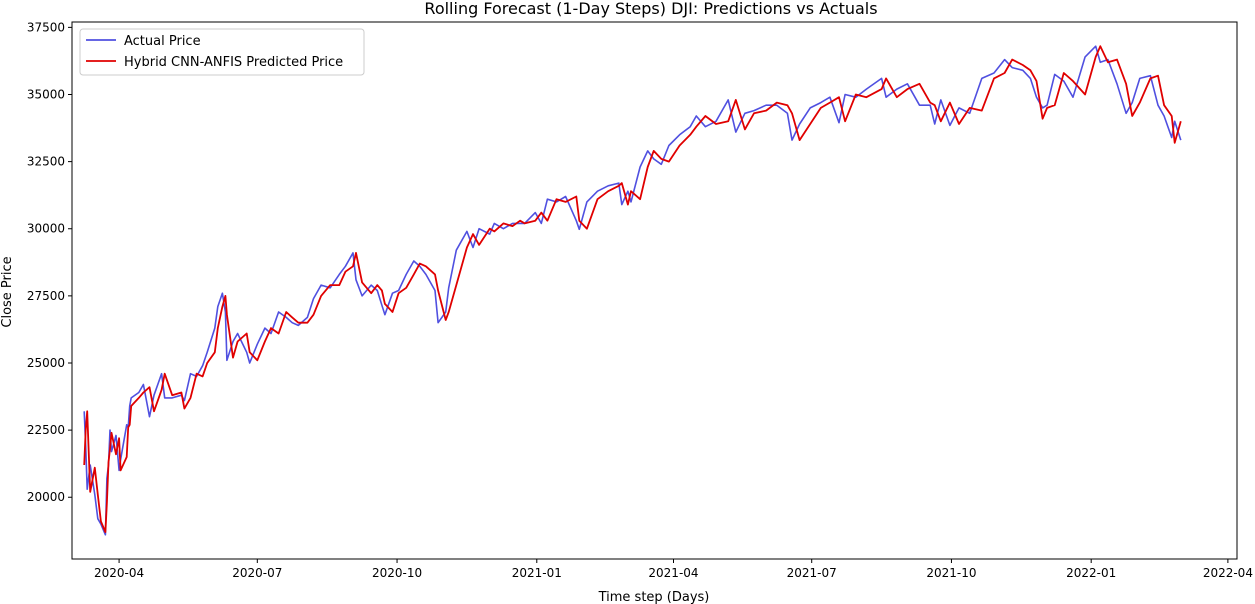 The height and width of the screenshot is (604, 1255). What do you see at coordinates (46, 229) in the screenshot?
I see `y-tick-label: 30000` at bounding box center [46, 229].